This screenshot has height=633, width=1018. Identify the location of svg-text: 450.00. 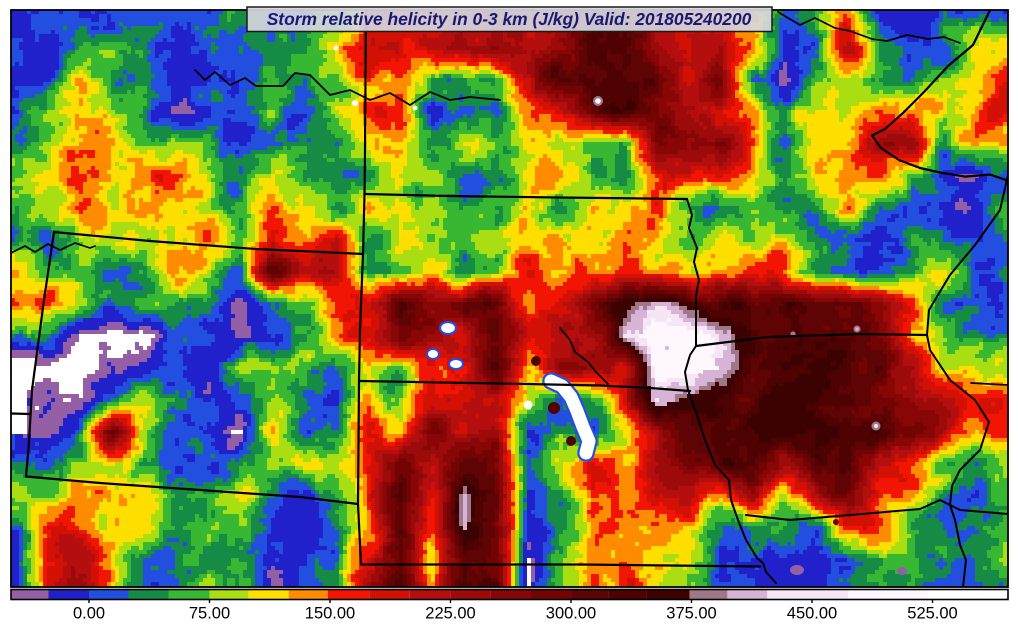
(812, 614).